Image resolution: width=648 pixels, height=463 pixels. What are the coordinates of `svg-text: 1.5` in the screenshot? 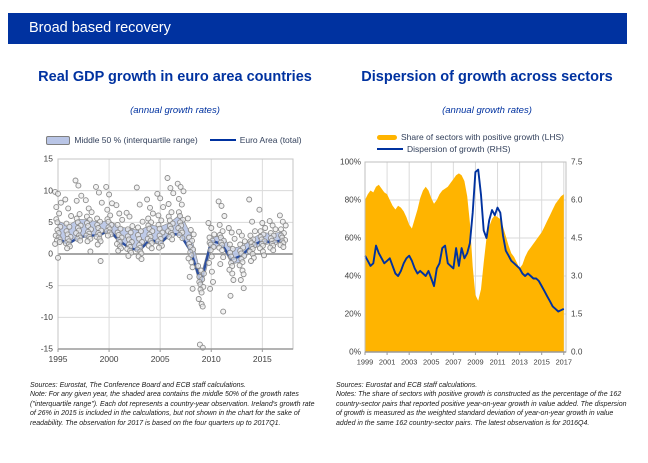 It's located at (577, 314).